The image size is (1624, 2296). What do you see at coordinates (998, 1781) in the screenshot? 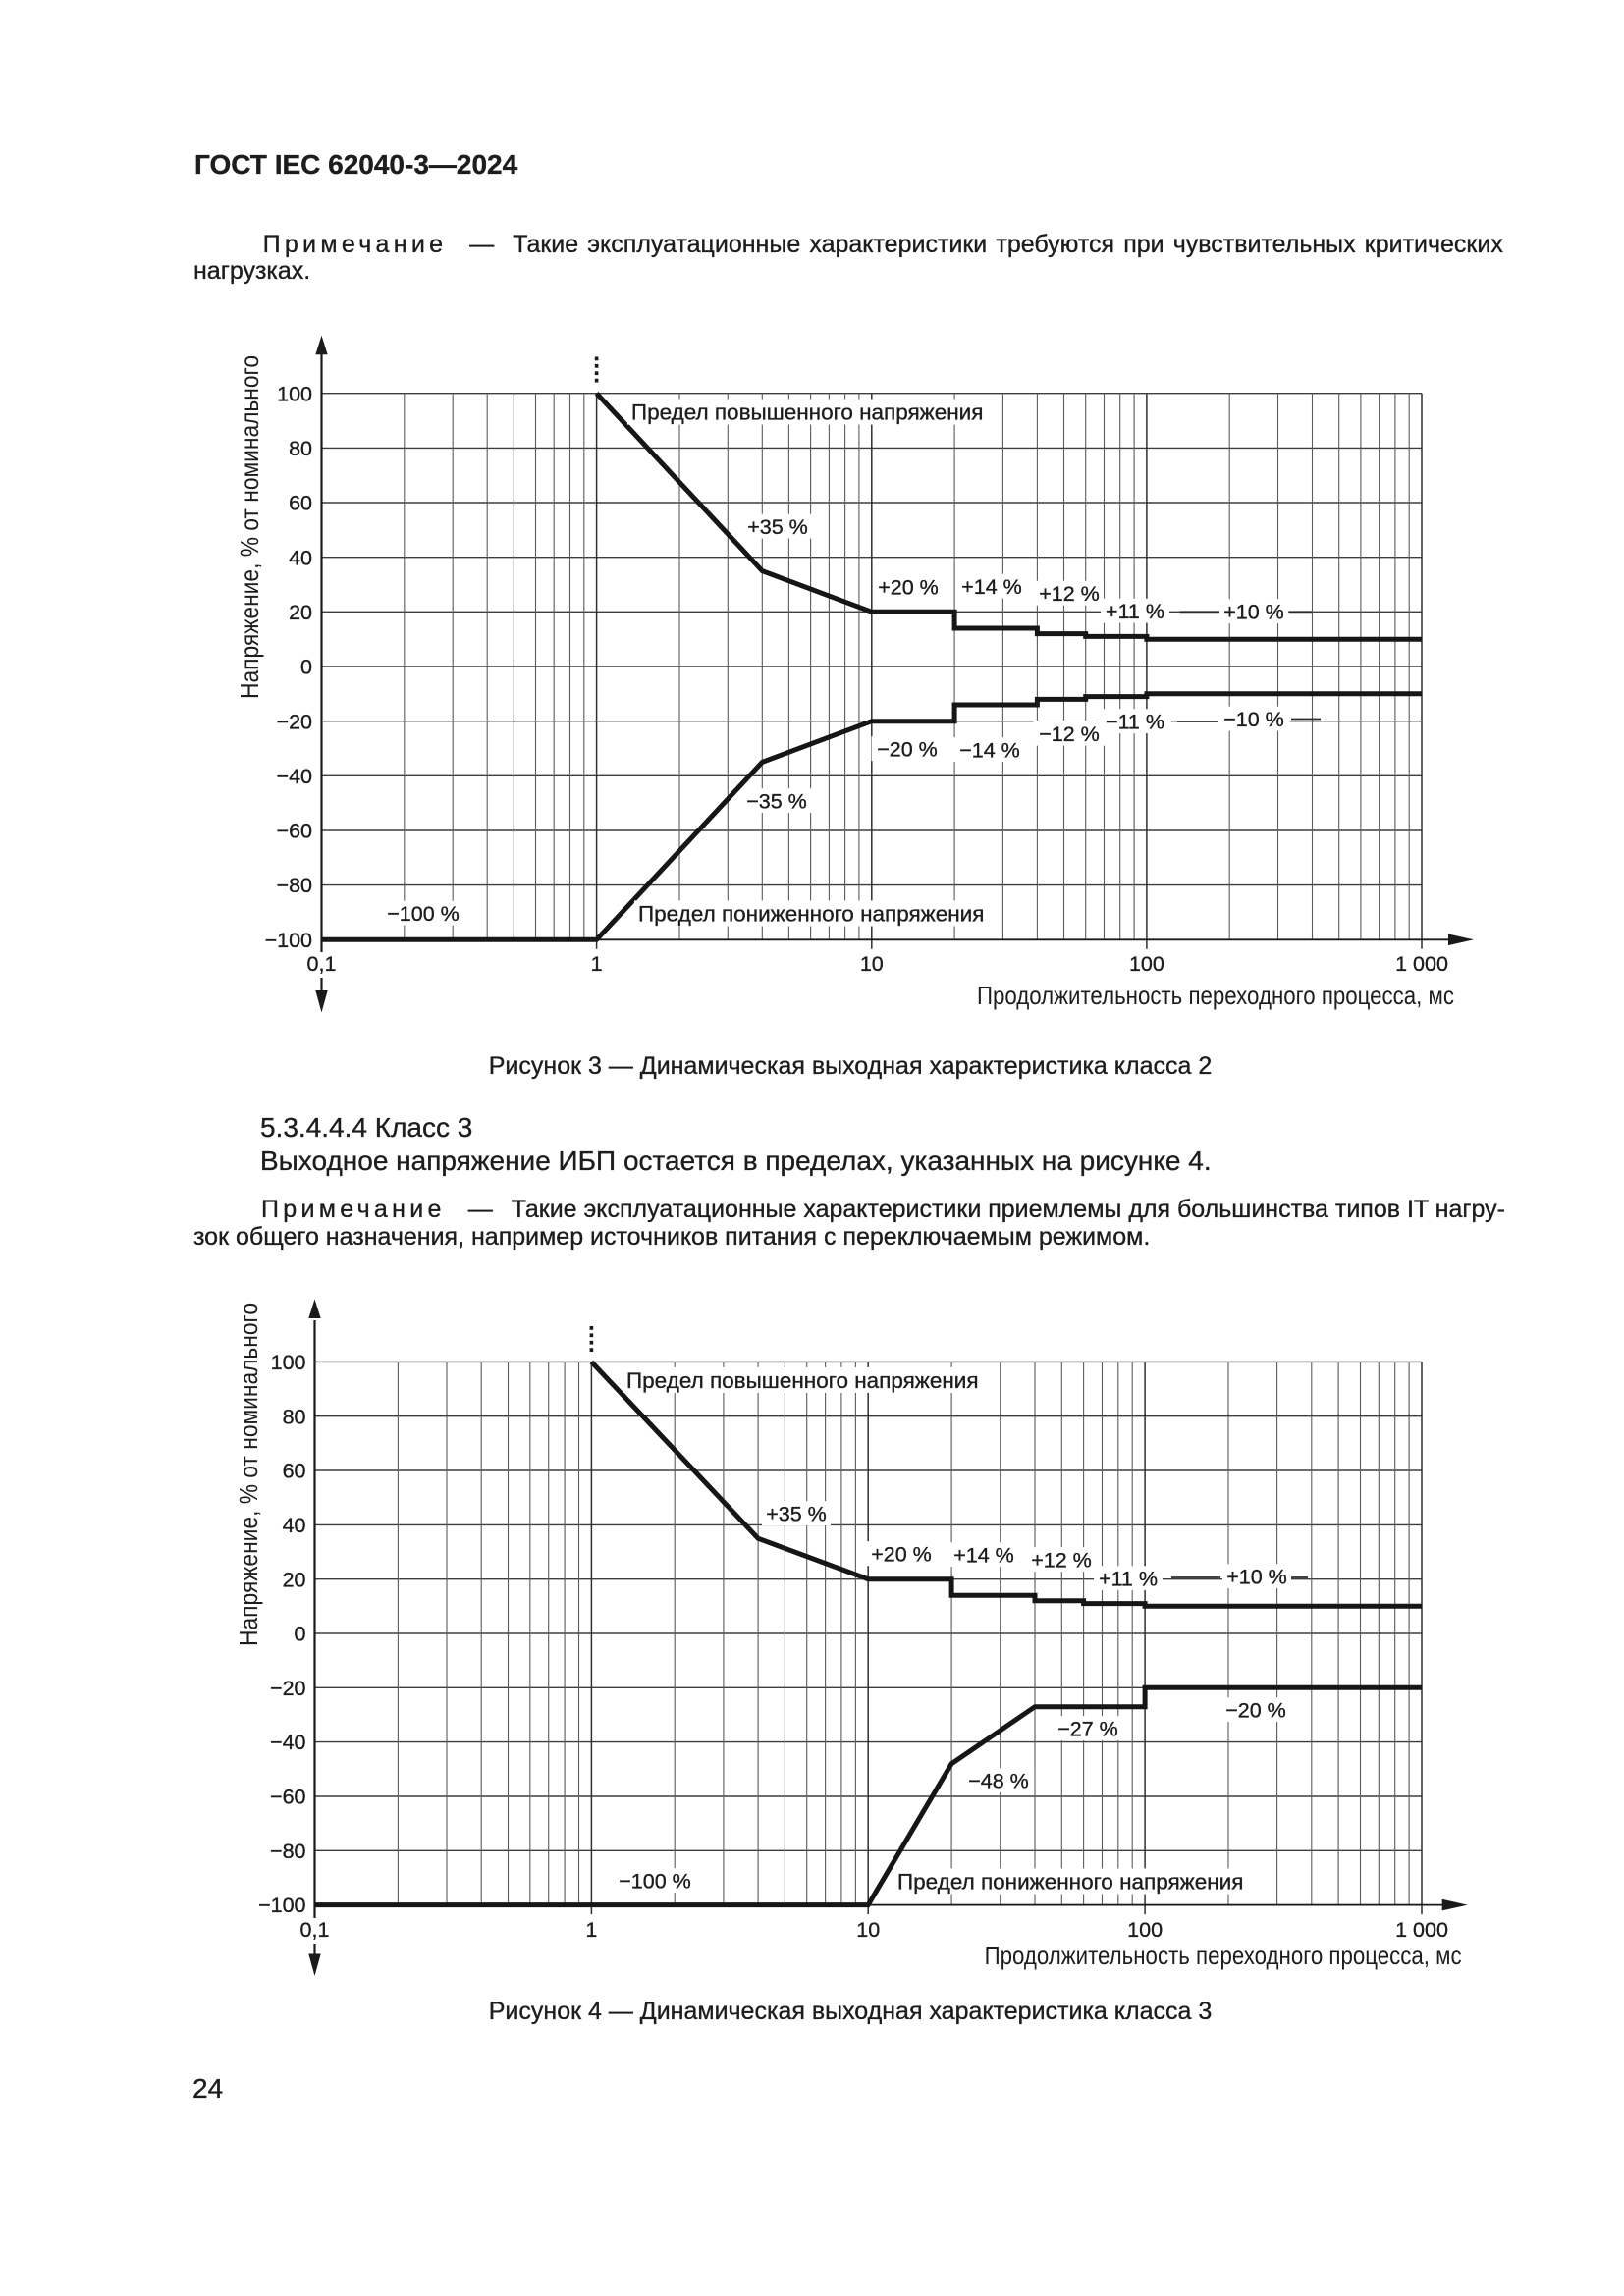
I see `svg-text: −48 %` at bounding box center [998, 1781].